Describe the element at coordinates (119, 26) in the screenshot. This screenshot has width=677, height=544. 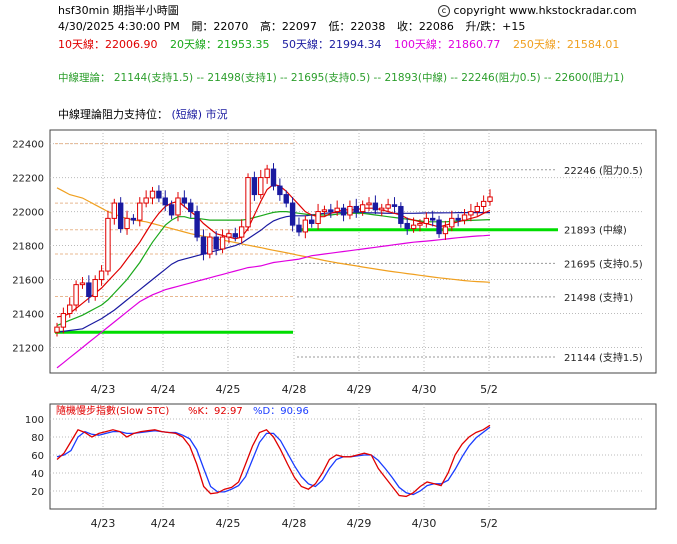
I see `datetime: 4/30/2025 4:30:00 PM` at that location.